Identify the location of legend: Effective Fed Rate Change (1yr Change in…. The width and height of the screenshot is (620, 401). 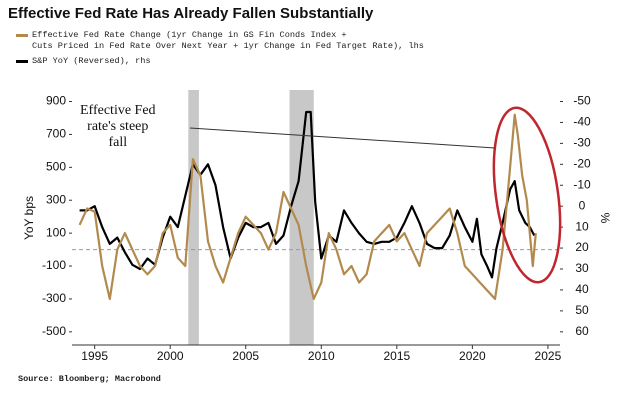
(220, 50).